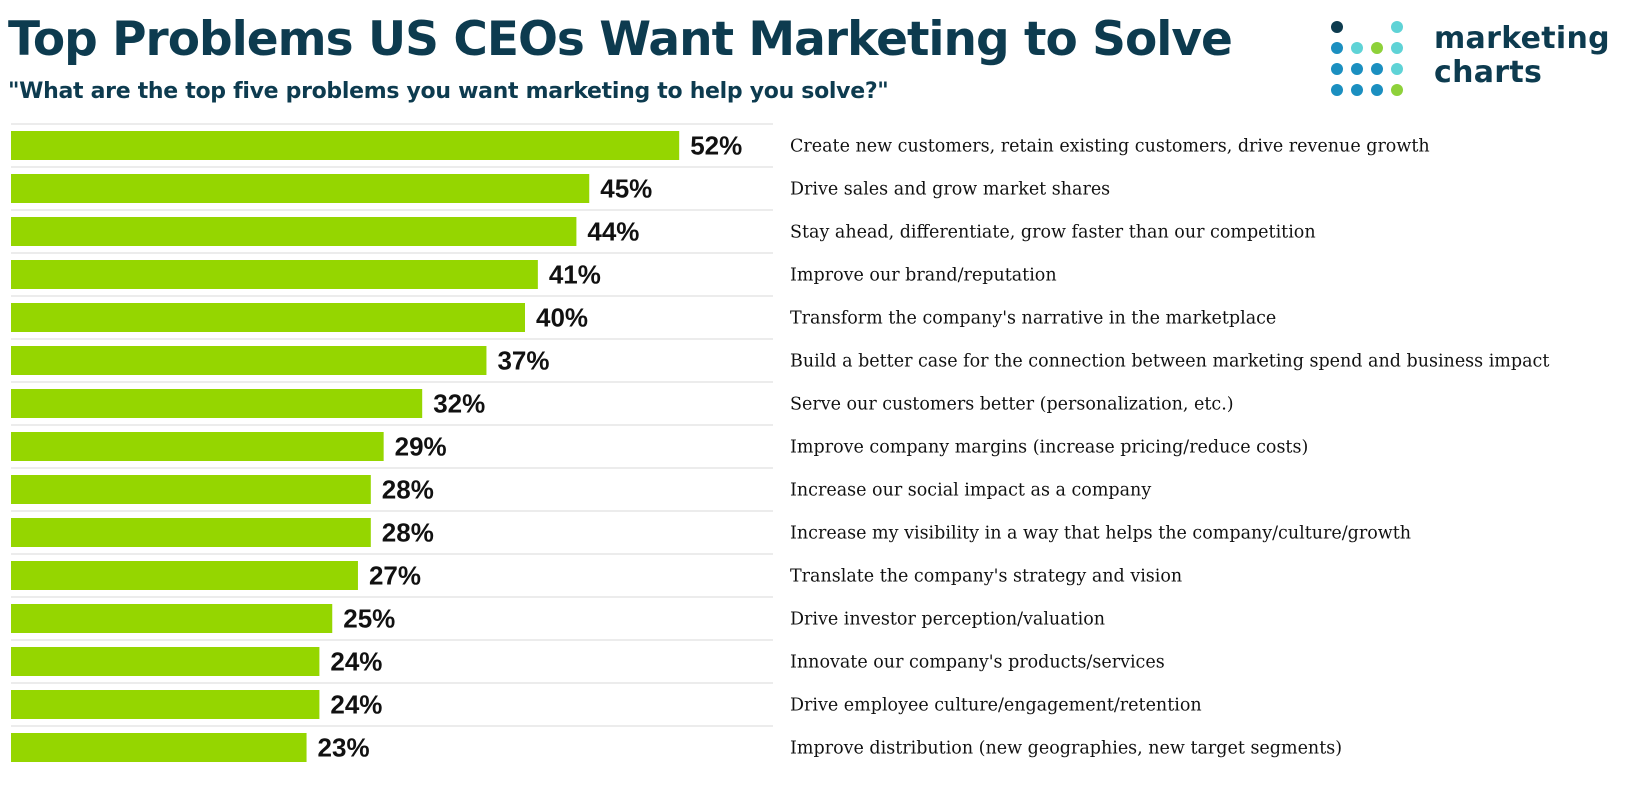 The width and height of the screenshot is (1625, 794). Describe the element at coordinates (459, 404) in the screenshot. I see `value-label: 32%` at that location.